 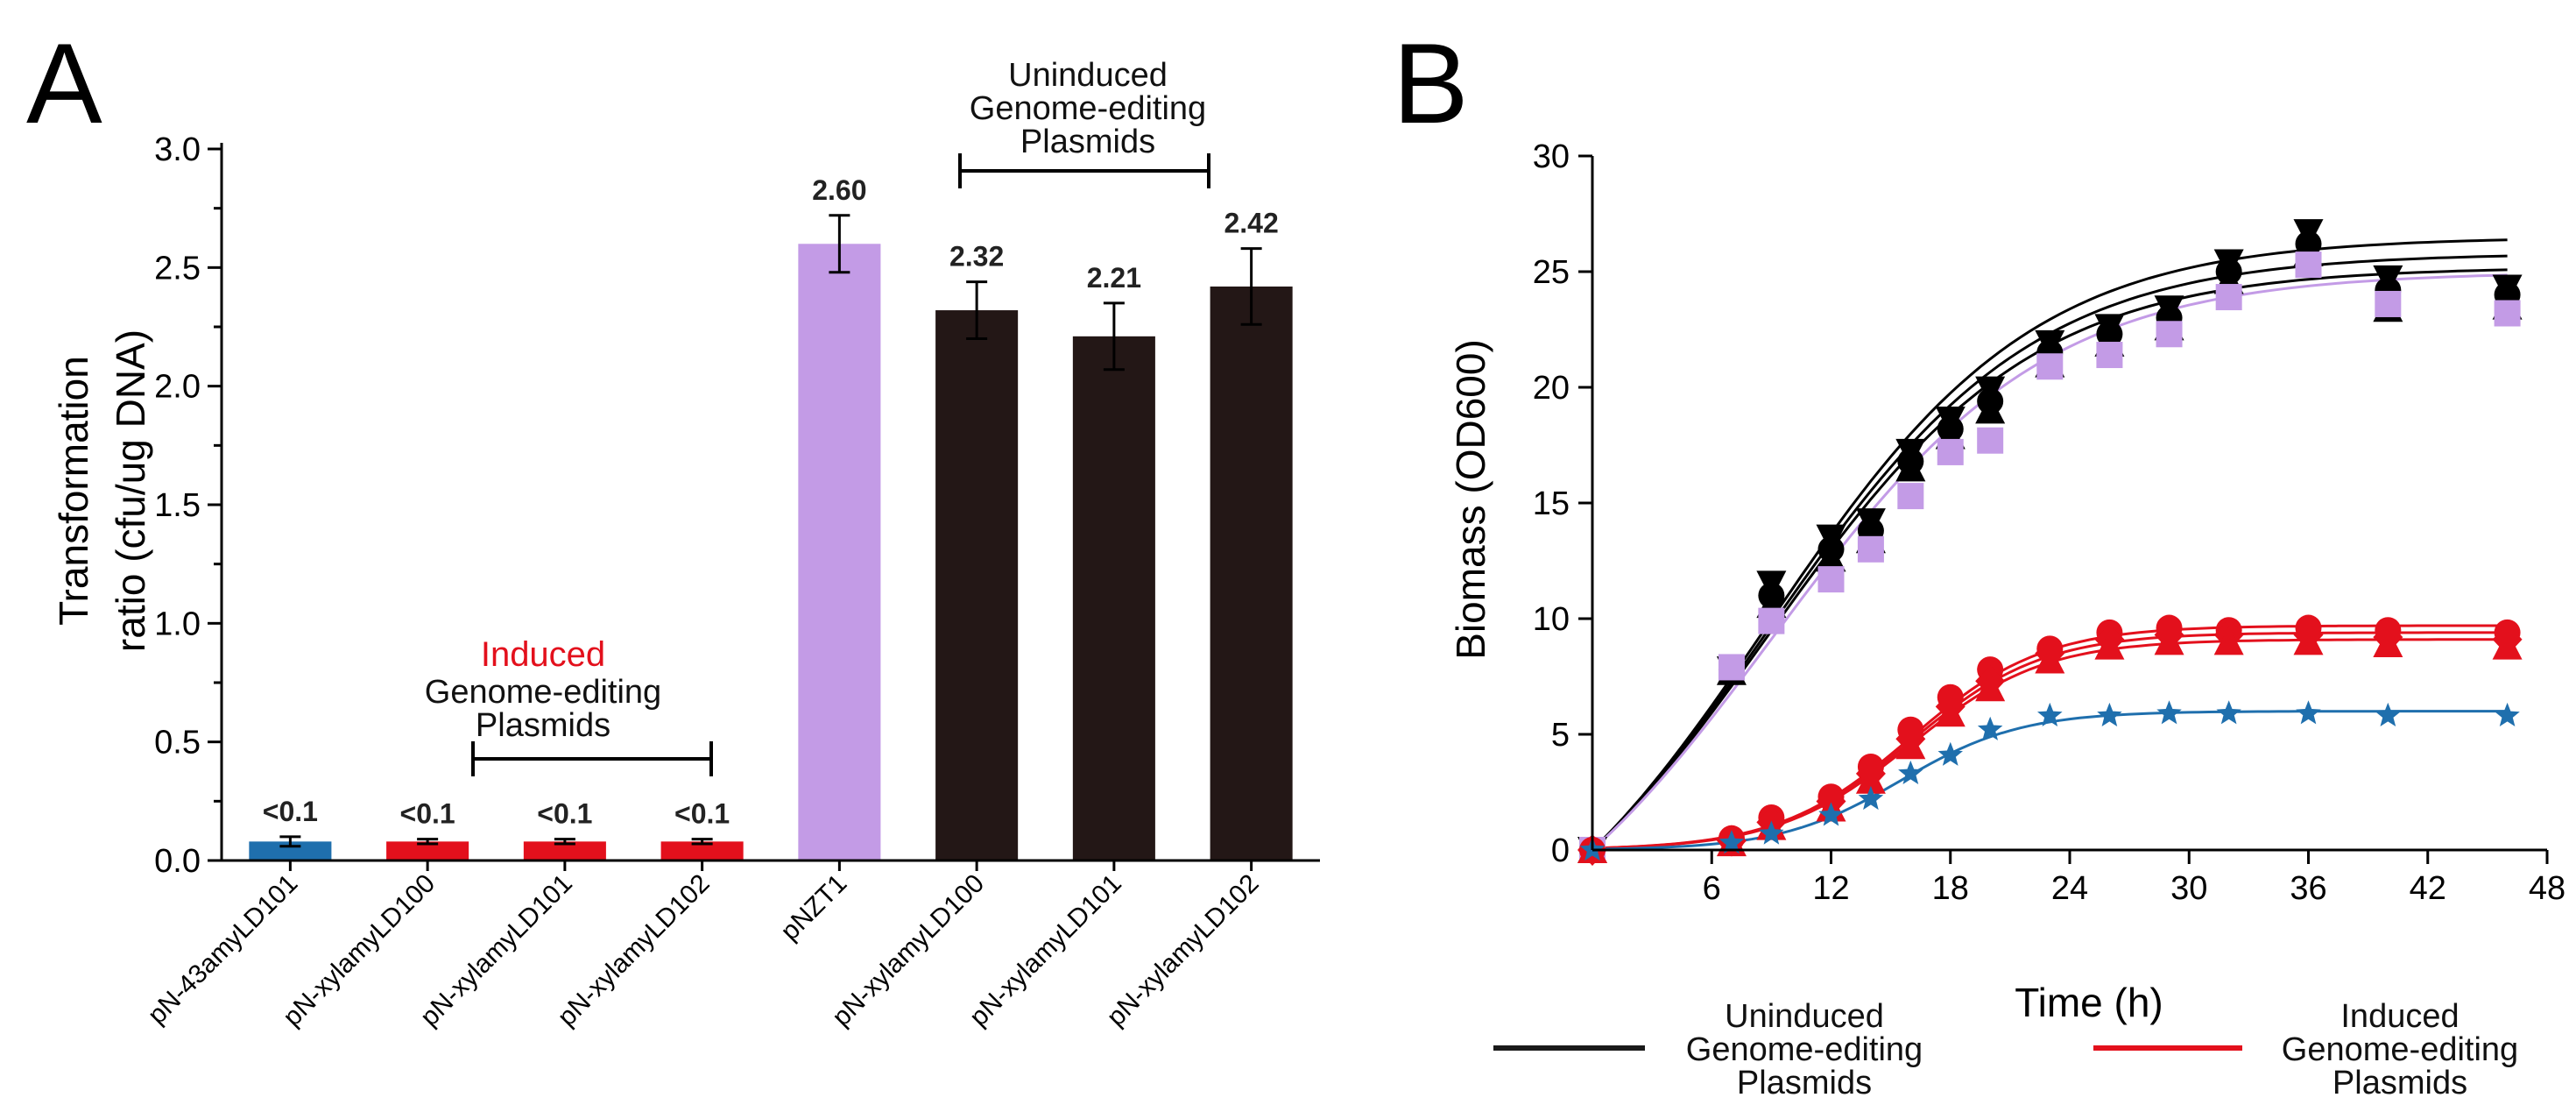 I want to click on uninduced-line-1: Uninduced, so click(x=1088, y=75).